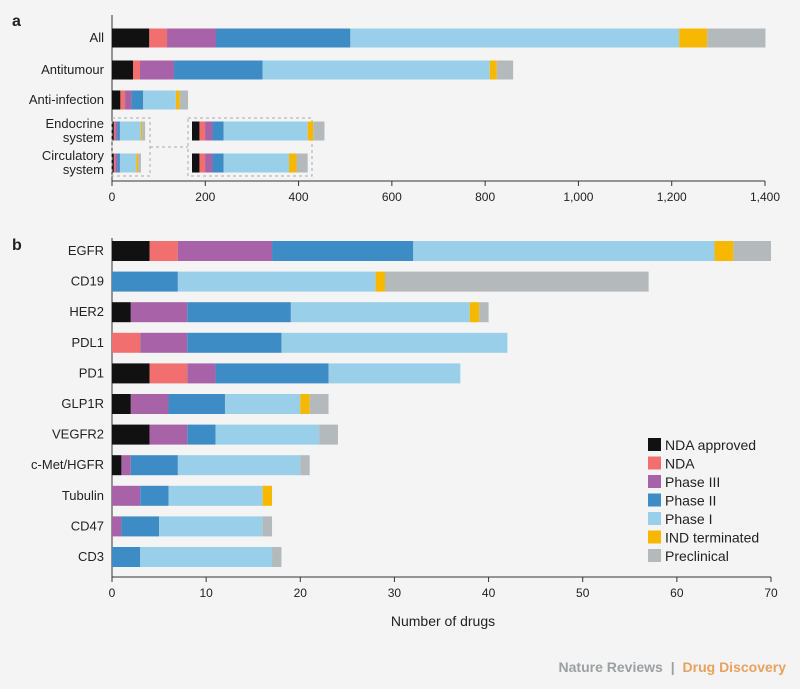 This screenshot has height=689, width=800. Describe the element at coordinates (256, 163) in the screenshot. I see `inset-bar-circulatory-system-phase-i` at that location.